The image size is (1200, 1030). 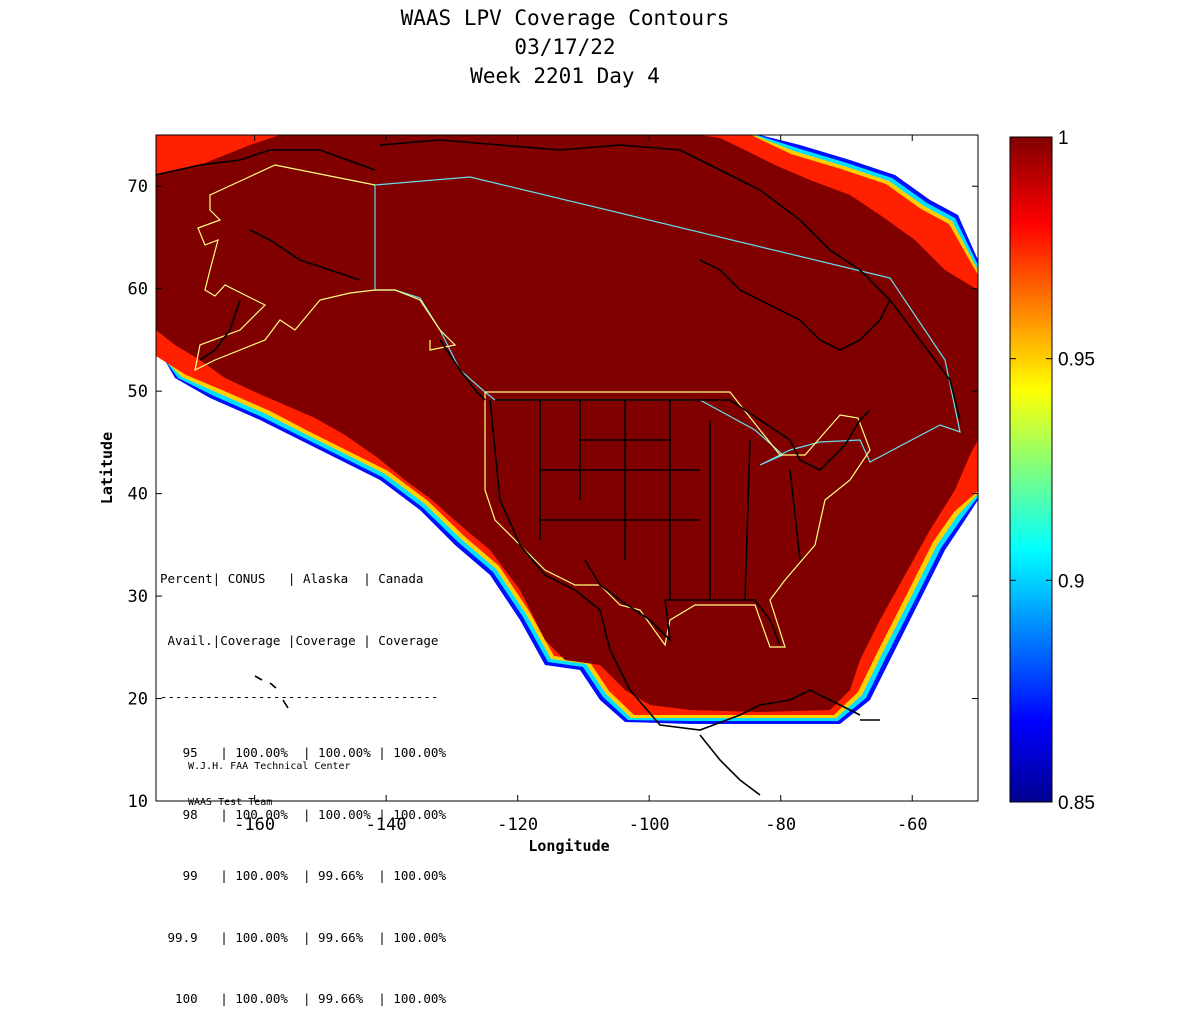 What do you see at coordinates (386, 825) in the screenshot?
I see `x-tick-label: -140` at bounding box center [386, 825].